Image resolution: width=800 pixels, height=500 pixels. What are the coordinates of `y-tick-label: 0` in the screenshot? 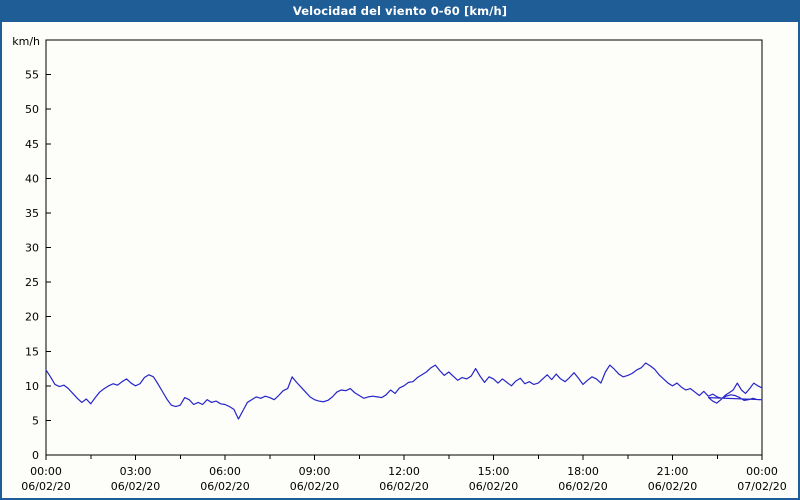 It's located at (35, 455).